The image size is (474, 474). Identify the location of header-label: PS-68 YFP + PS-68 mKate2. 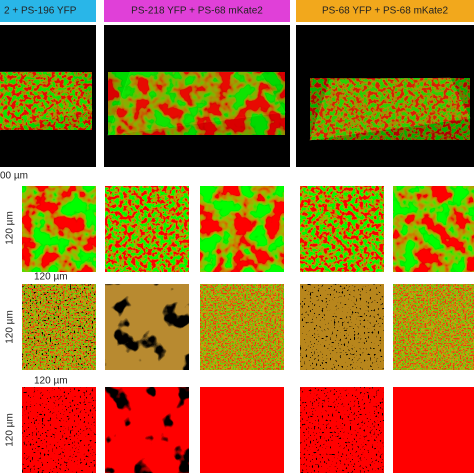
(385, 11).